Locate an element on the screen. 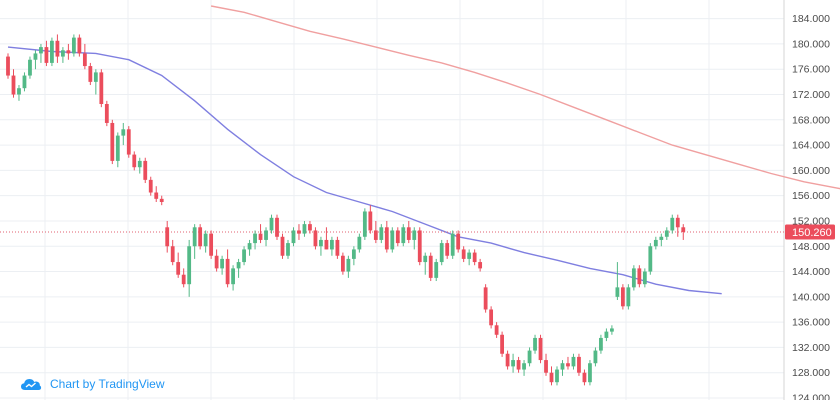 This screenshot has height=400, width=840. y-tick-label: 164.000 is located at coordinates (811, 146).